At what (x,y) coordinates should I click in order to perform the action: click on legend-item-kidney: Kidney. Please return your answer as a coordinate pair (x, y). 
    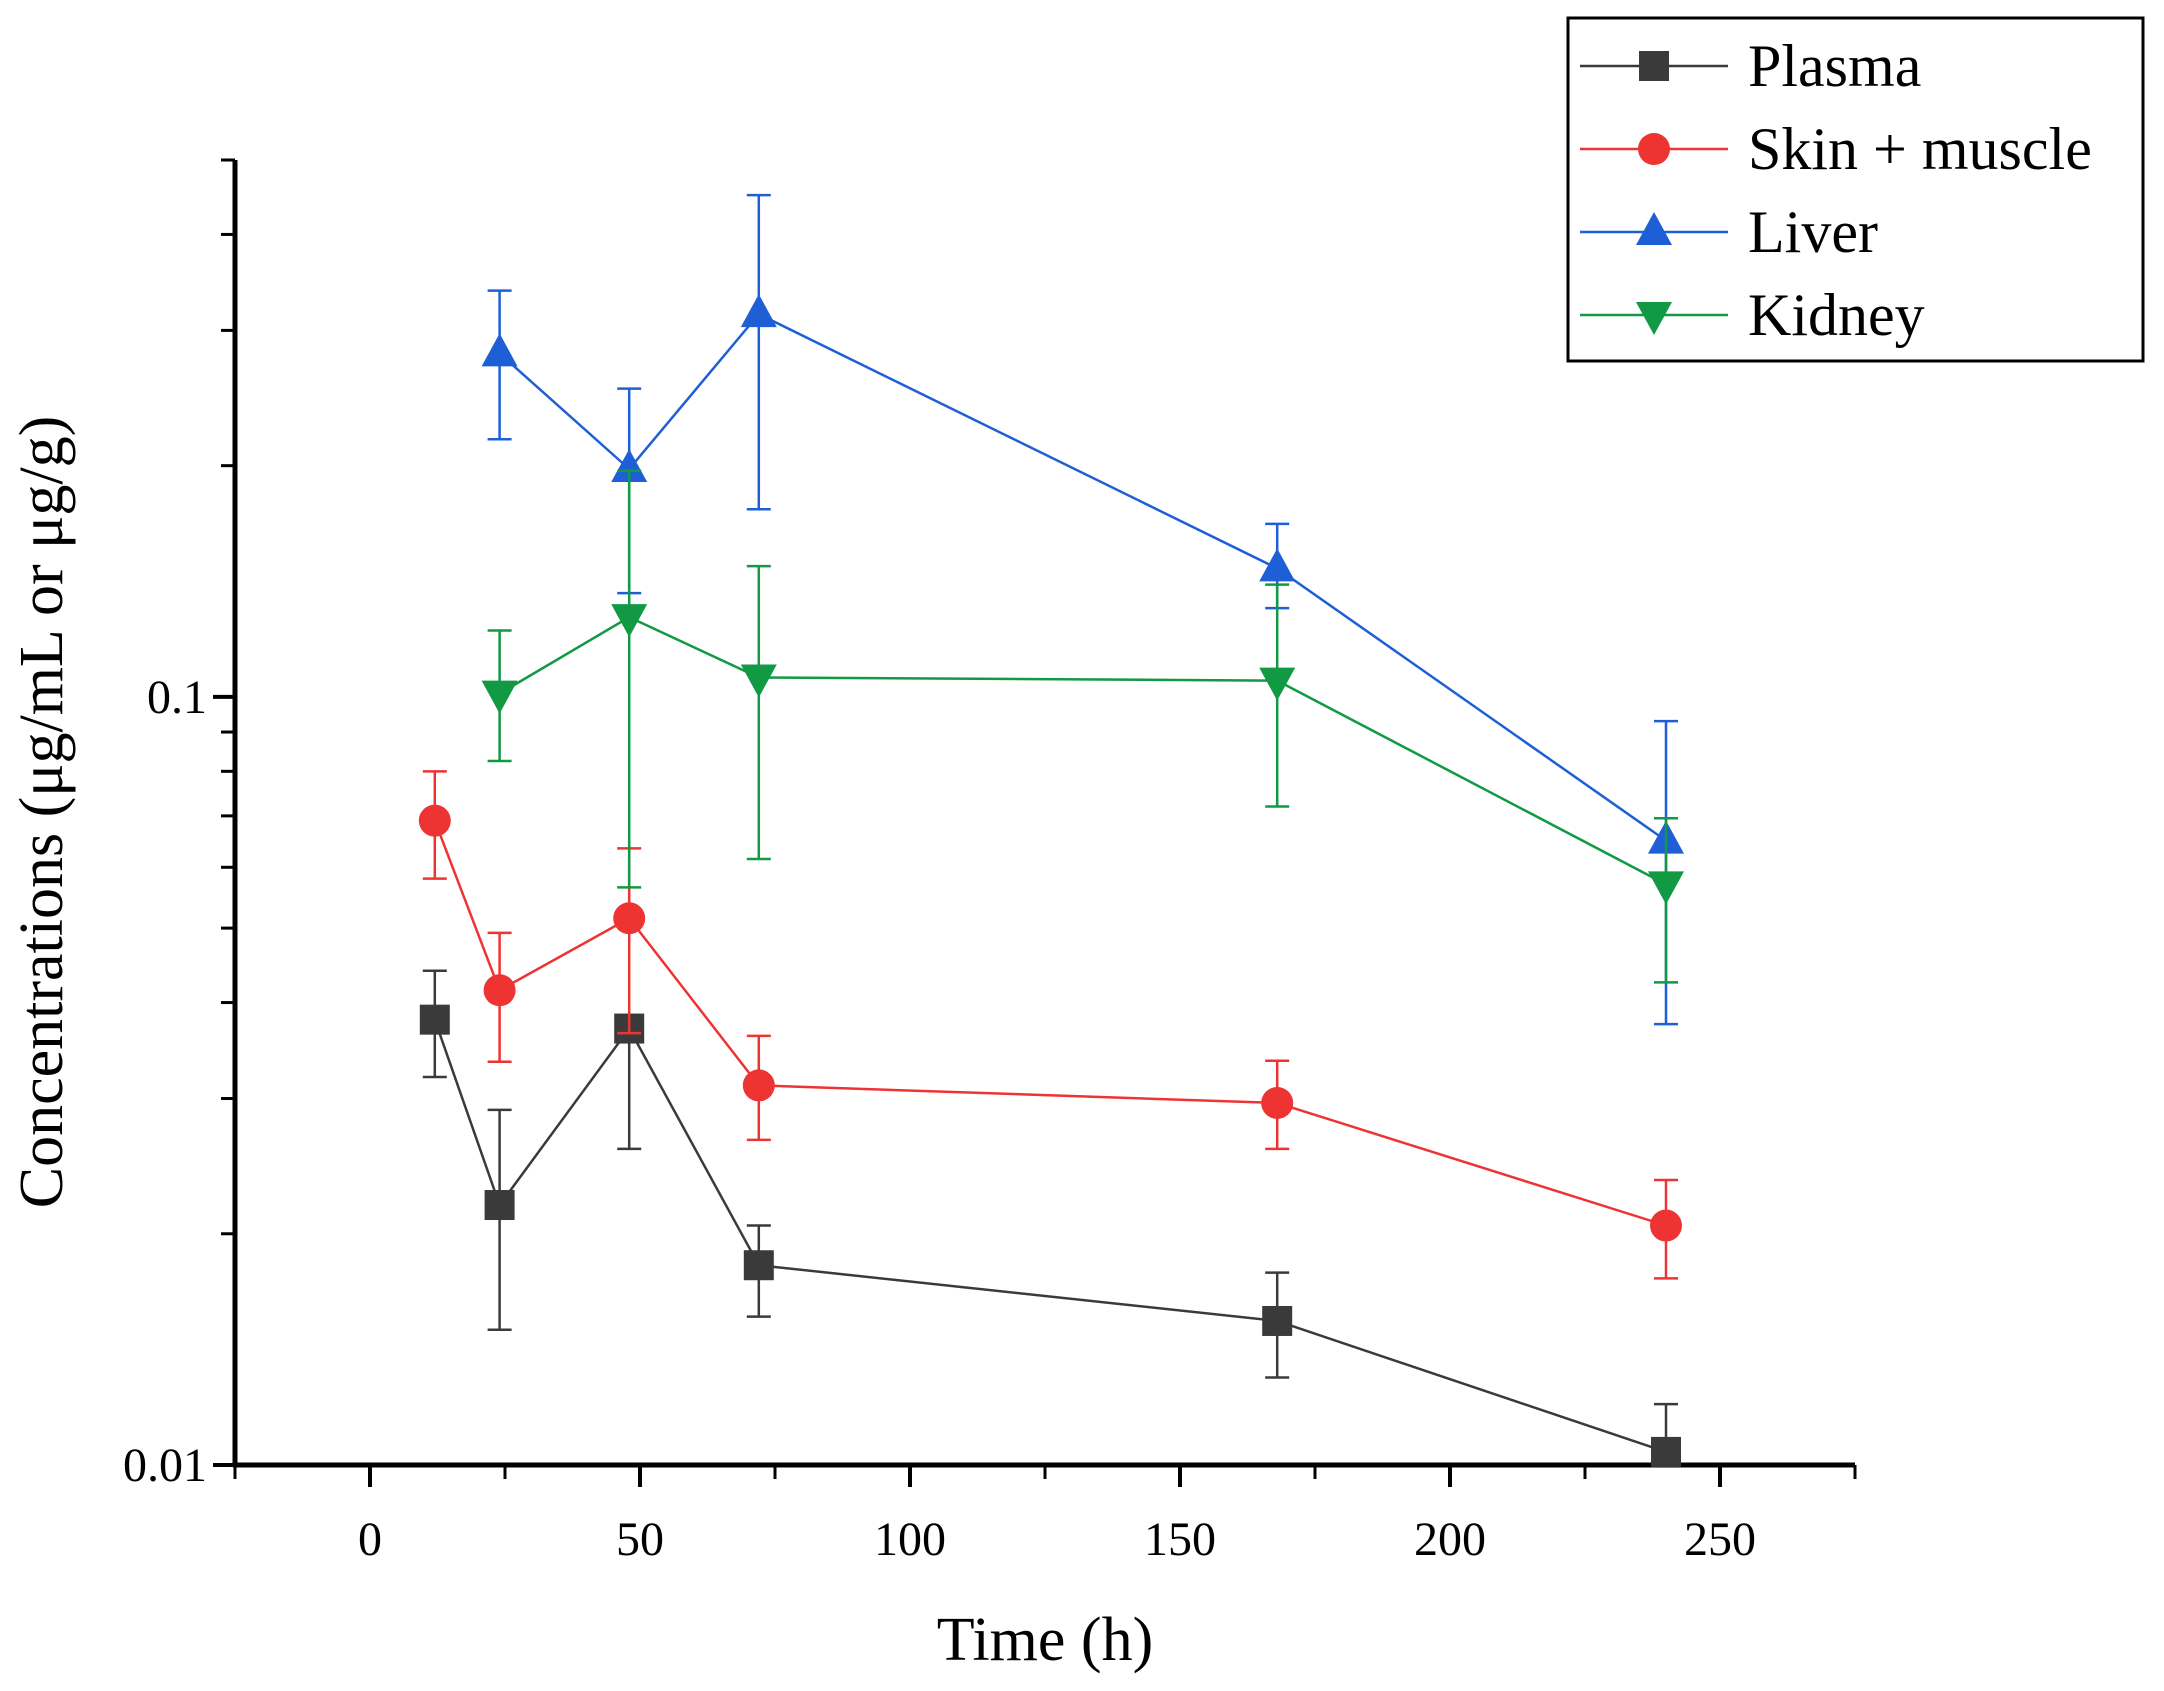
    Looking at the image, I should click on (1752, 315).